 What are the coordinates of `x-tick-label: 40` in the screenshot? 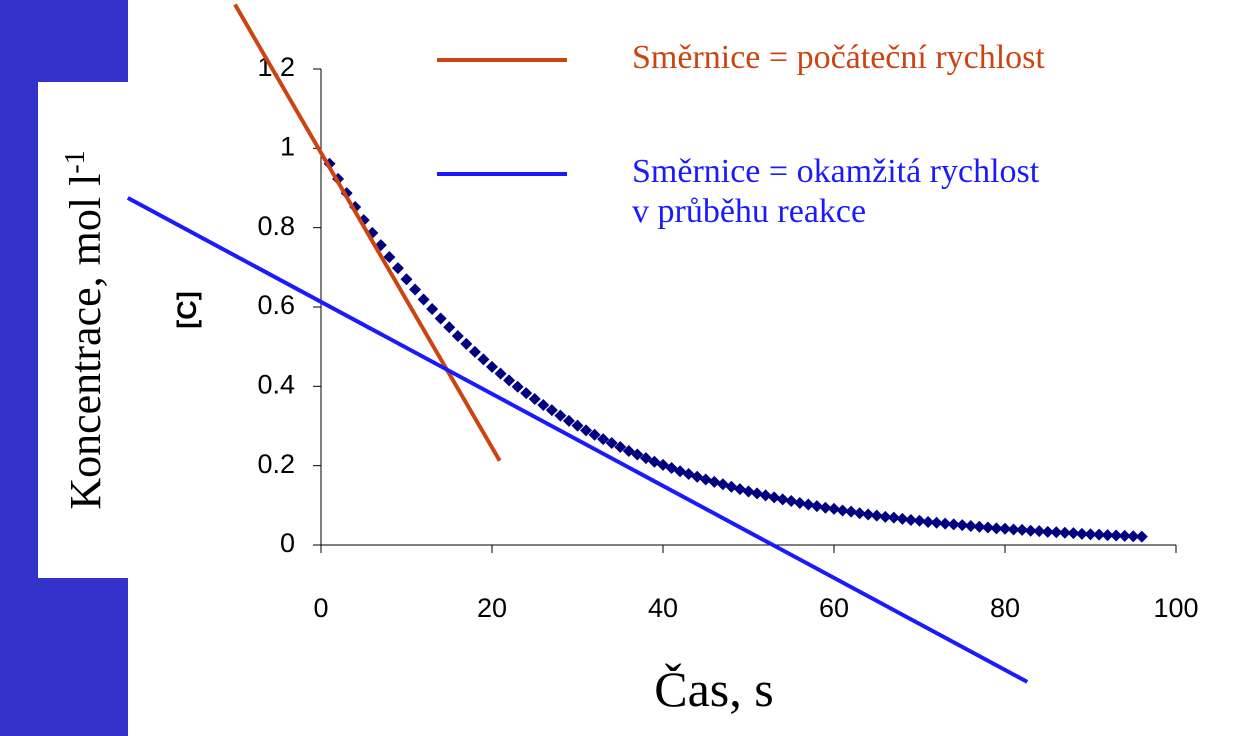 It's located at (663, 608).